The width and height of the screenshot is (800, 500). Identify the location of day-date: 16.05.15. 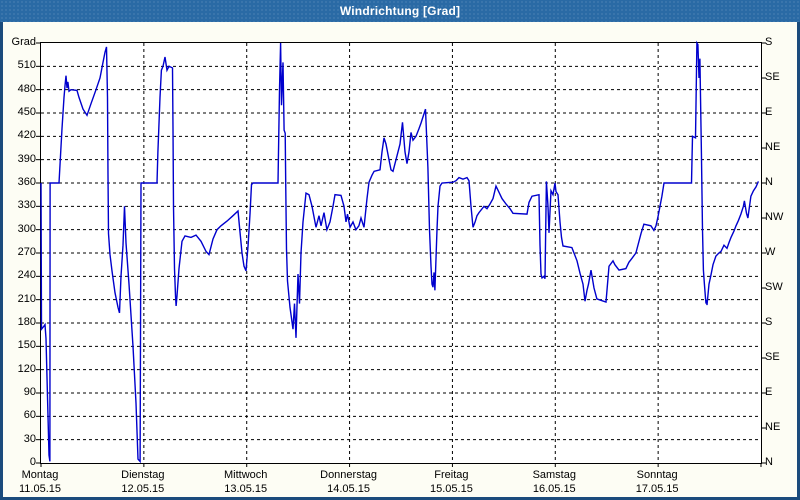
(554, 489).